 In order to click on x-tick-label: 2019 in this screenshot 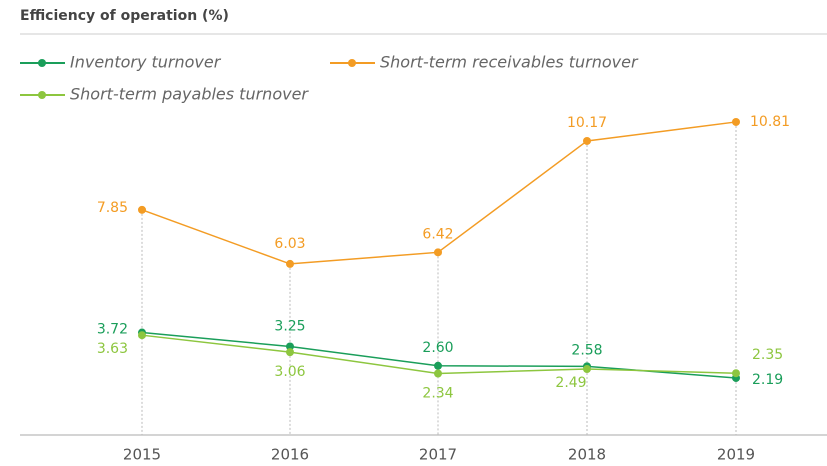, I will do `click(736, 455)`.